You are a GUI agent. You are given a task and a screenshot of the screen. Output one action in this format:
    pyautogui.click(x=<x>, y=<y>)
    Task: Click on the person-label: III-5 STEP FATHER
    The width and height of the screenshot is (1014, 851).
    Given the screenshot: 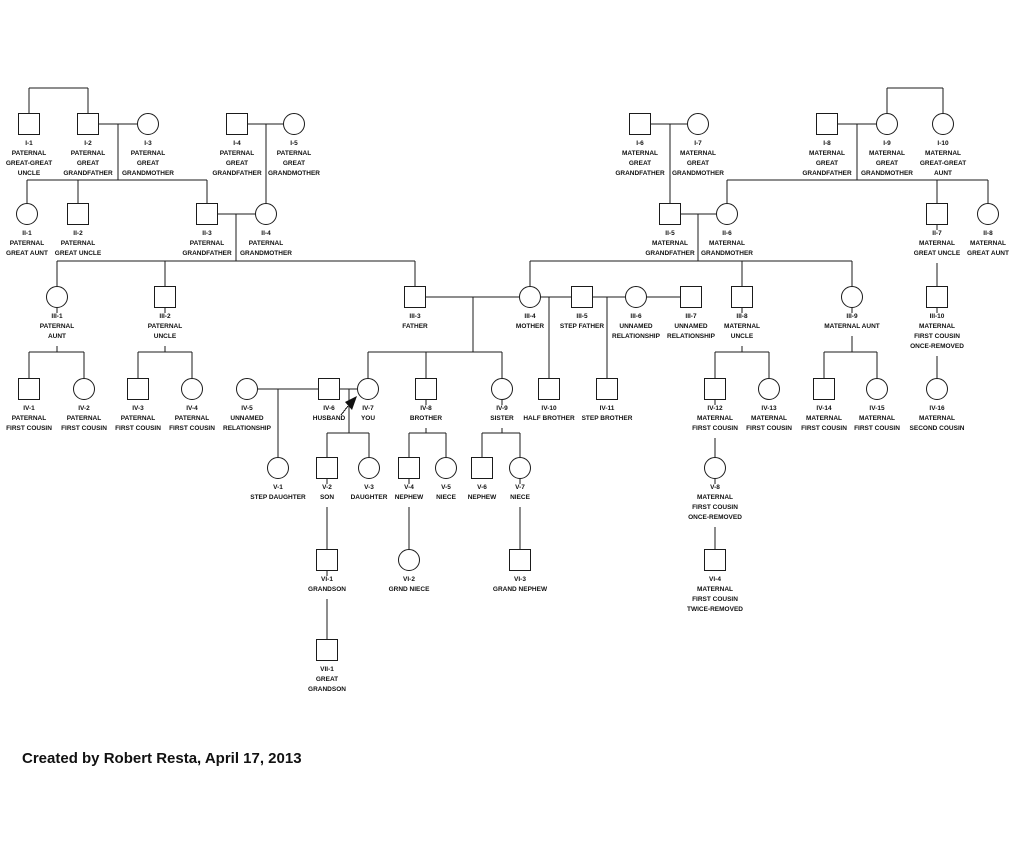 What is the action you would take?
    pyautogui.click(x=582, y=321)
    